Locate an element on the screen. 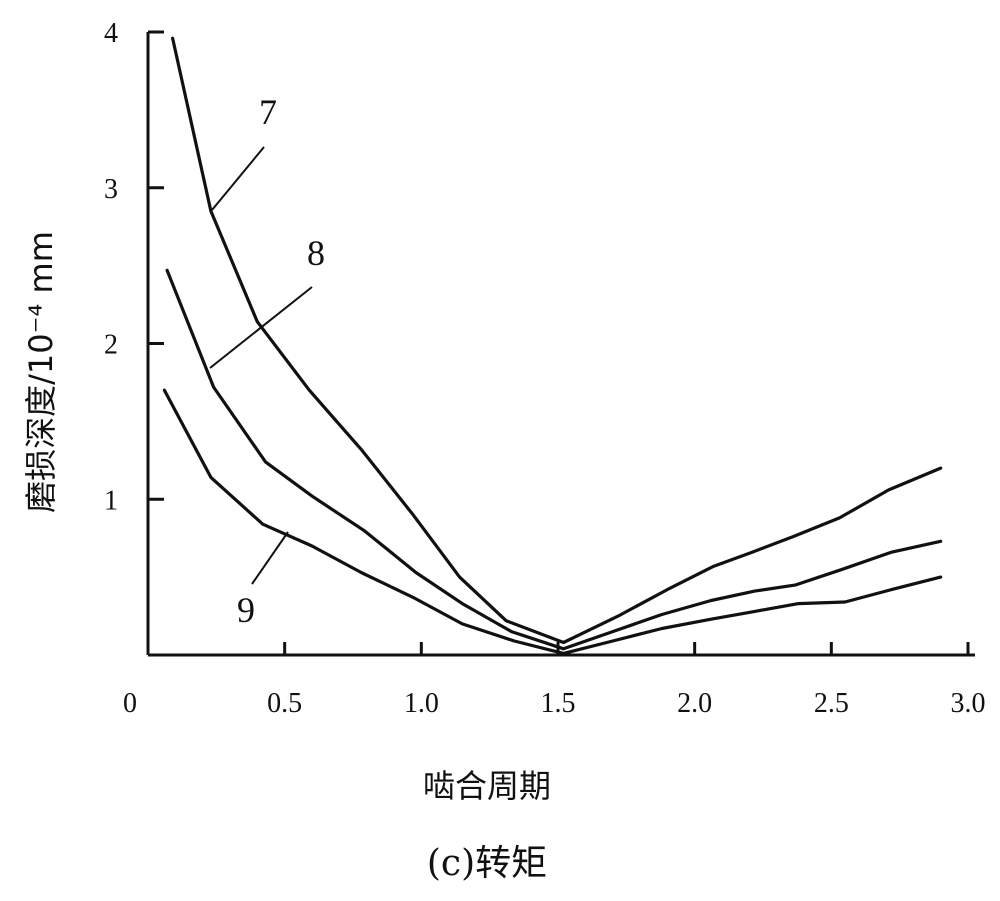  series-labels: 7 8 9 is located at coordinates (267, 361).